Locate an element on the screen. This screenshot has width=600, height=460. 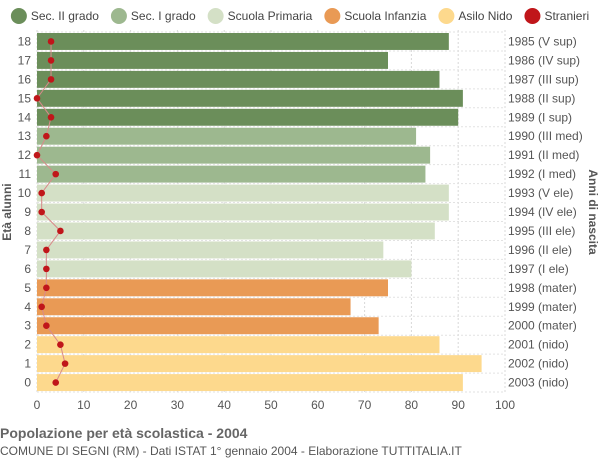
birth-year-label-9: 1994 (IV ele) is located at coordinates (542, 212).